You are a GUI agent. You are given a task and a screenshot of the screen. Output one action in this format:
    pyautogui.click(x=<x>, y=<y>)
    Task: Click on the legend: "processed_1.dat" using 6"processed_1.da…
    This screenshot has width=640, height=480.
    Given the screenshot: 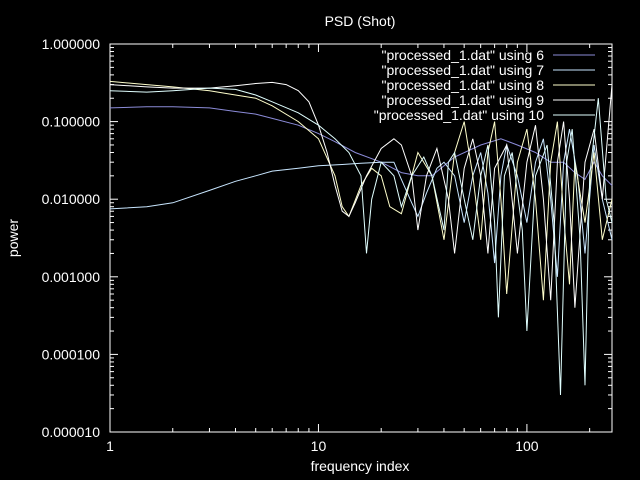 What is the action you would take?
    pyautogui.click(x=484, y=85)
    